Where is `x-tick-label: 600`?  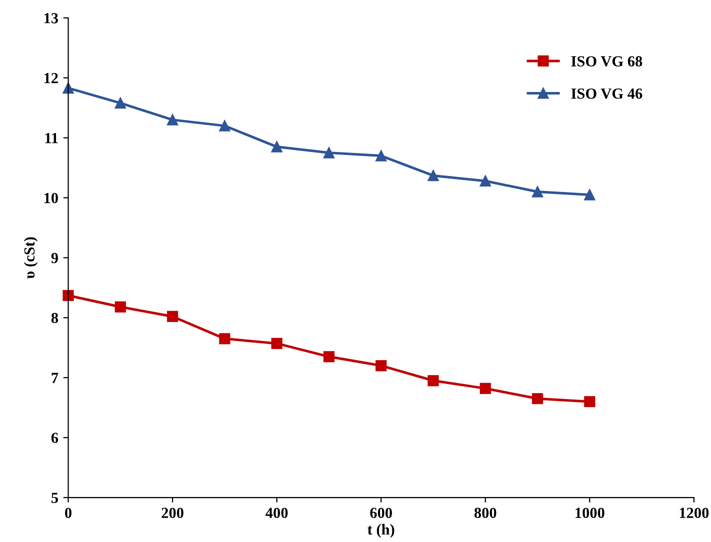 x-tick-label: 600 is located at coordinates (381, 513).